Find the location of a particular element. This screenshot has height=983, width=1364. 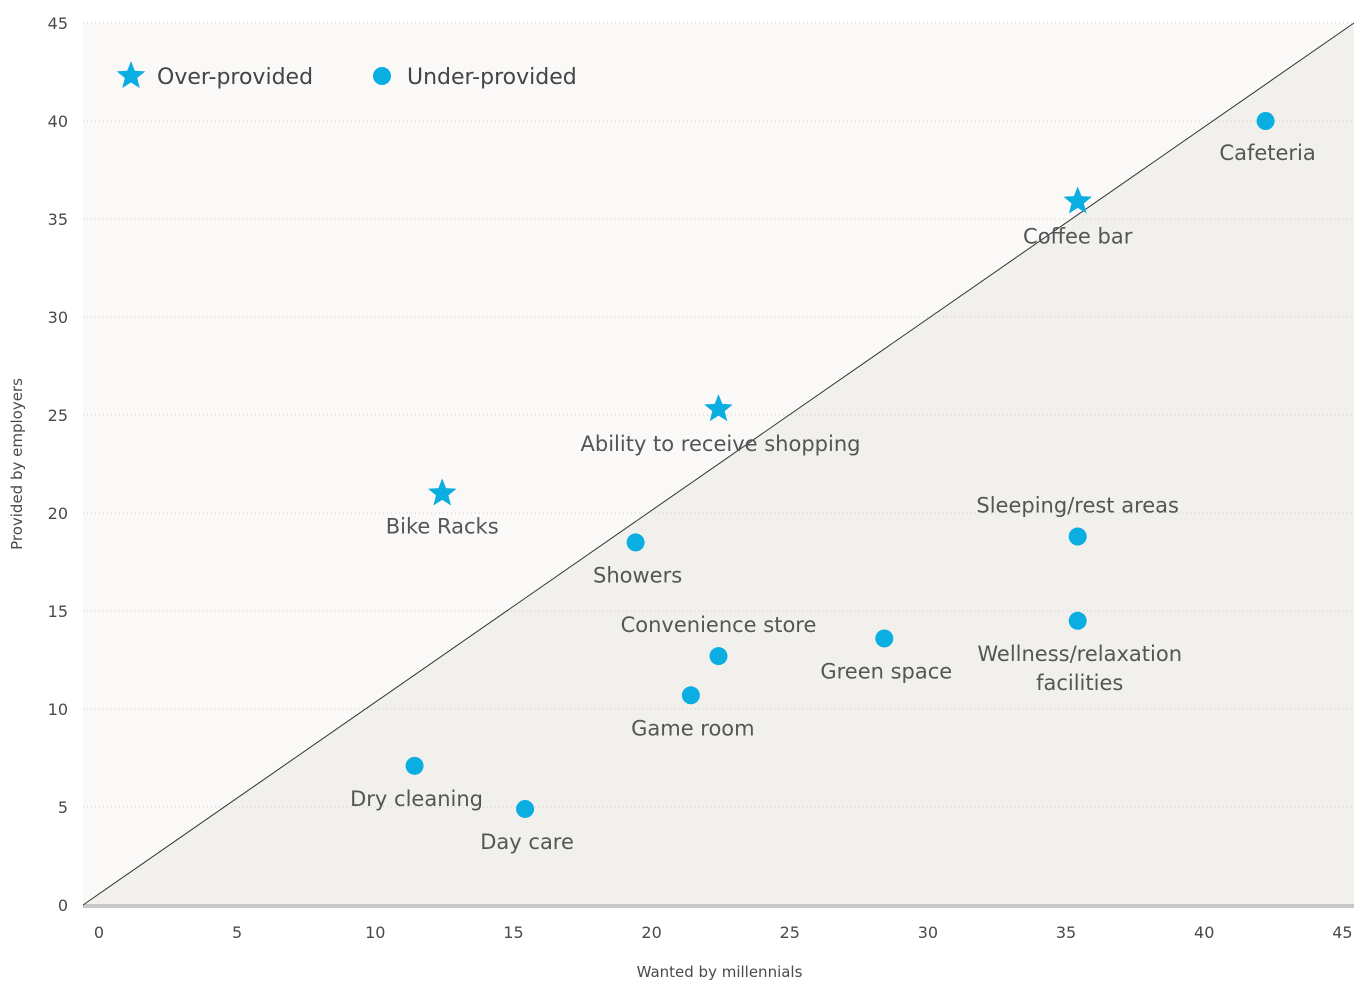

x-tick-label: 5 is located at coordinates (237, 932).